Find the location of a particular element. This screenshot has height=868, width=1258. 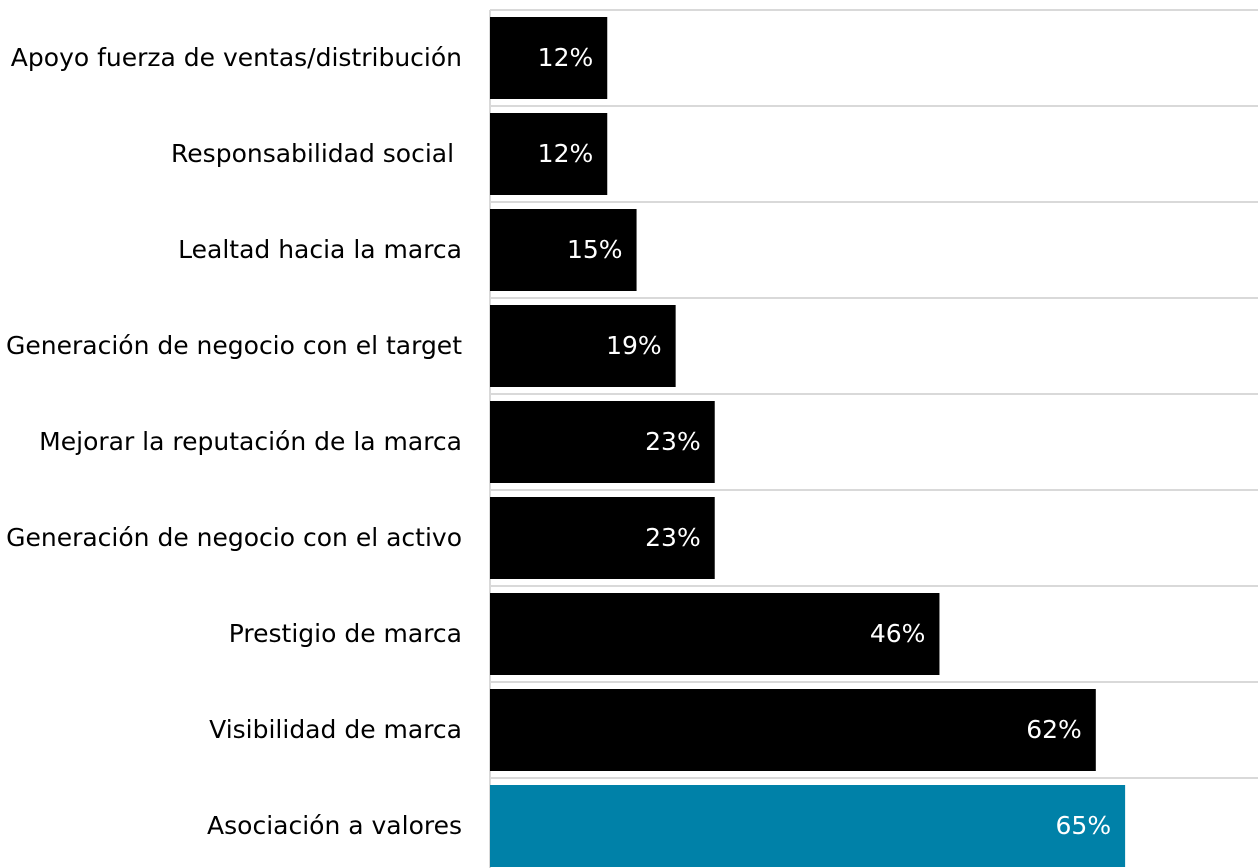

category-label: Mejorar la reputación de la marca is located at coordinates (250, 441).